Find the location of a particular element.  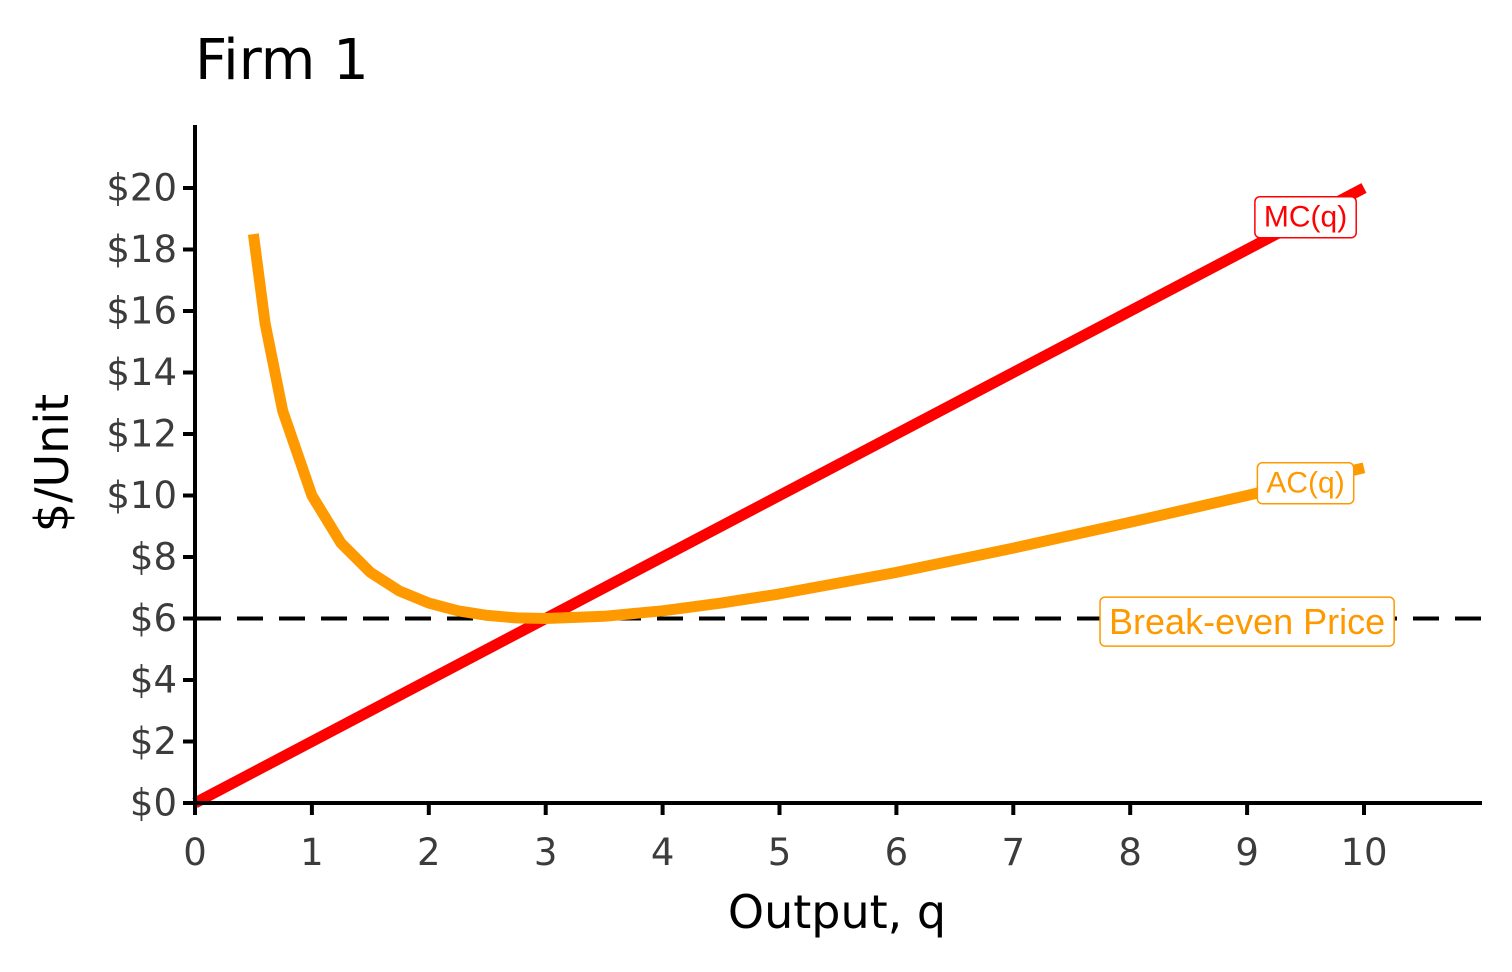

y-tick-label: $12 is located at coordinates (141, 434).